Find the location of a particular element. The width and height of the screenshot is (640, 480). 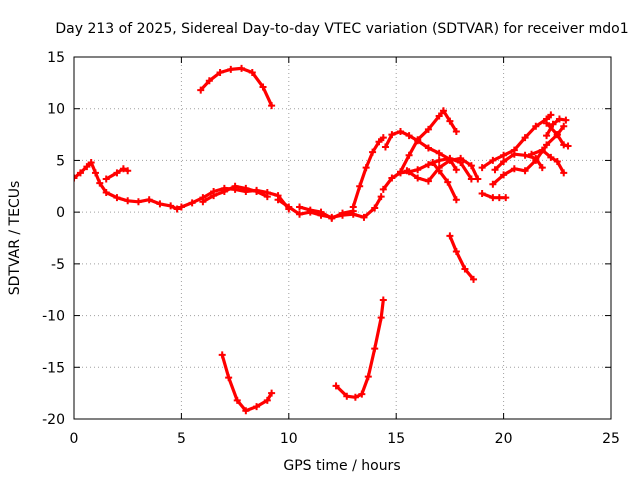

y-tick-label: 0 is located at coordinates (60, 213).